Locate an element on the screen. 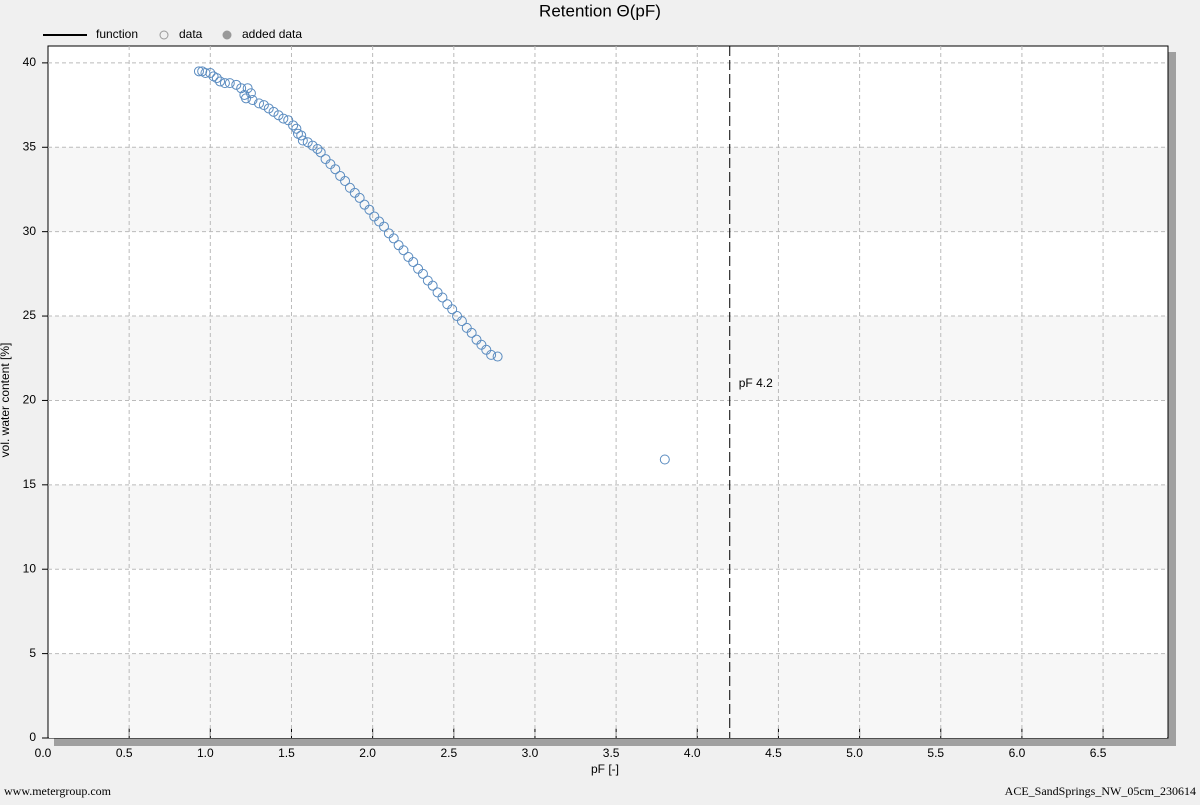  y-tick-label: 35 is located at coordinates (30, 146).